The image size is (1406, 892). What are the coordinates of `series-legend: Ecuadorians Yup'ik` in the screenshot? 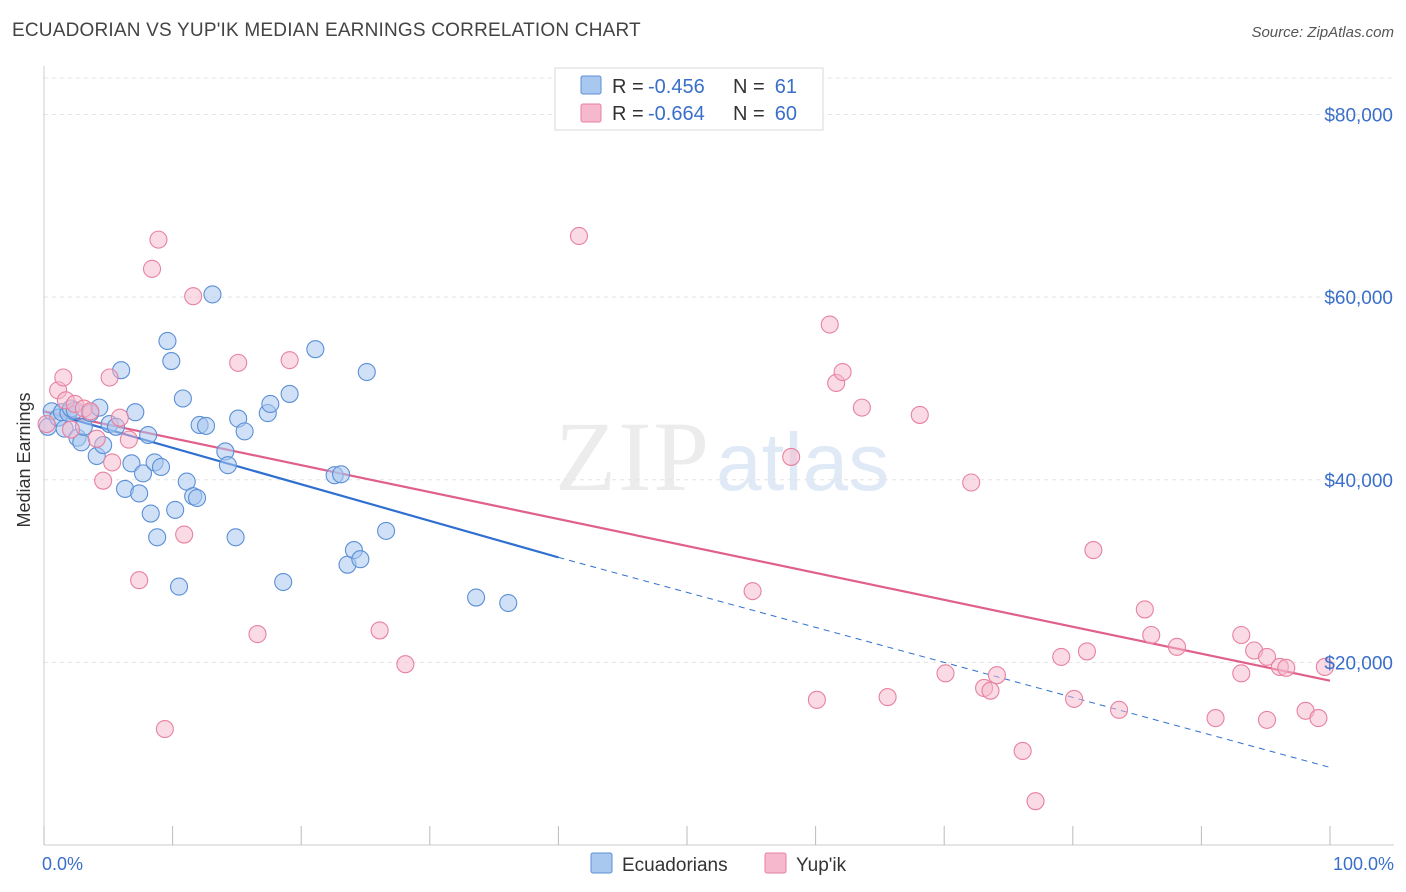 It's located at (718, 864).